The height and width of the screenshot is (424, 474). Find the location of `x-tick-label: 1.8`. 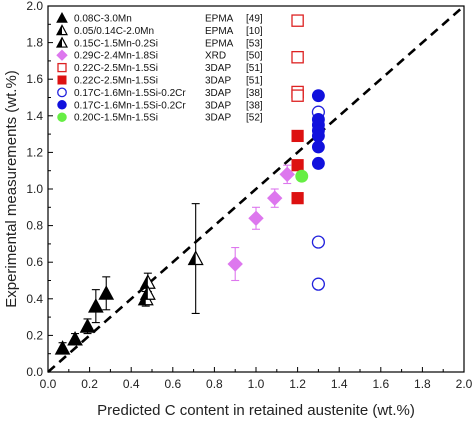

x-tick-label: 1.8 is located at coordinates (422, 384).